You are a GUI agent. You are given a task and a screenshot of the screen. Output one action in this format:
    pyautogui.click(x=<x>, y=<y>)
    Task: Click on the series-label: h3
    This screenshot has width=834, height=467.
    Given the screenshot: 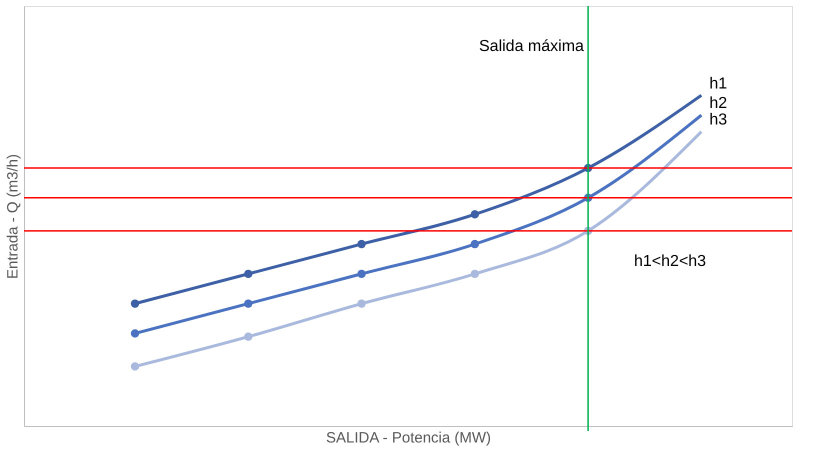 What is the action you would take?
    pyautogui.click(x=718, y=120)
    